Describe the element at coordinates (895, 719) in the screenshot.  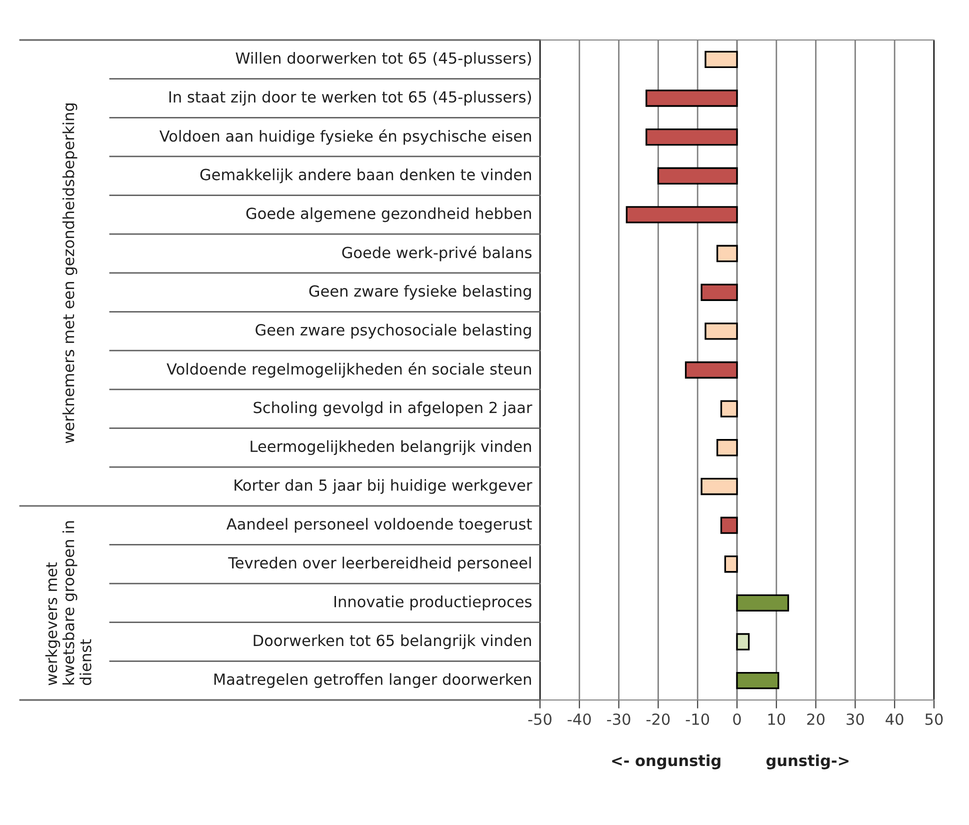
I see `x-tick-label: 40` at that location.